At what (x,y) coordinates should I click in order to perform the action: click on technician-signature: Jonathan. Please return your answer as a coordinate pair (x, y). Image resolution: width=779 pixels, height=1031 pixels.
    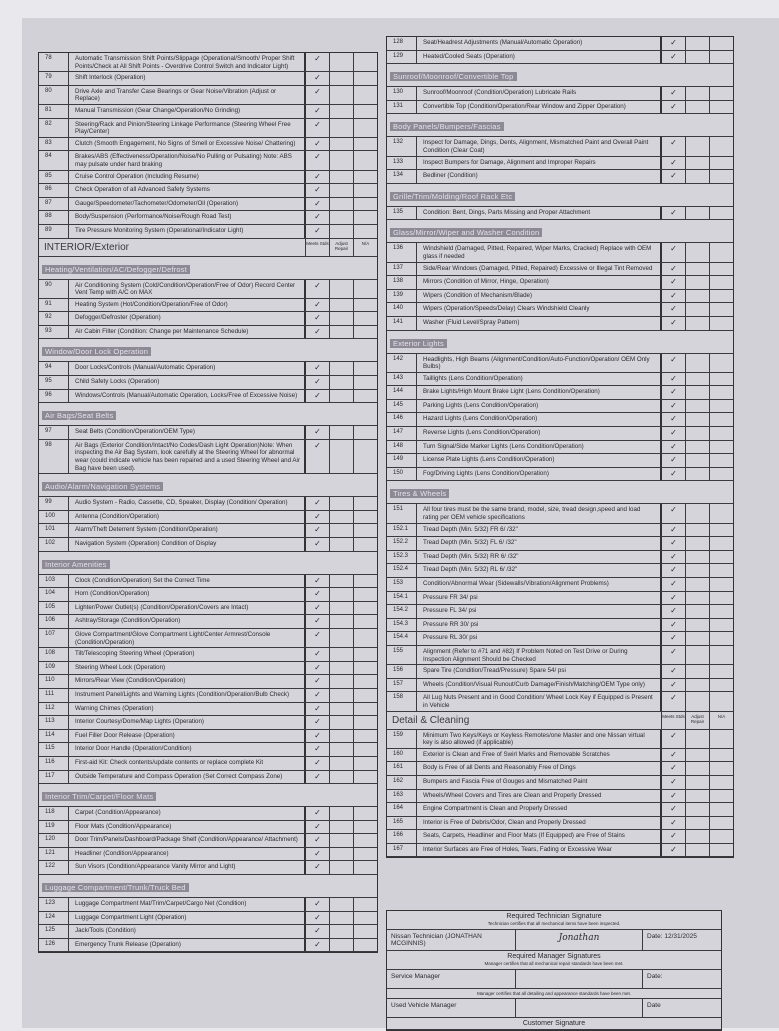
    Looking at the image, I should click on (579, 940).